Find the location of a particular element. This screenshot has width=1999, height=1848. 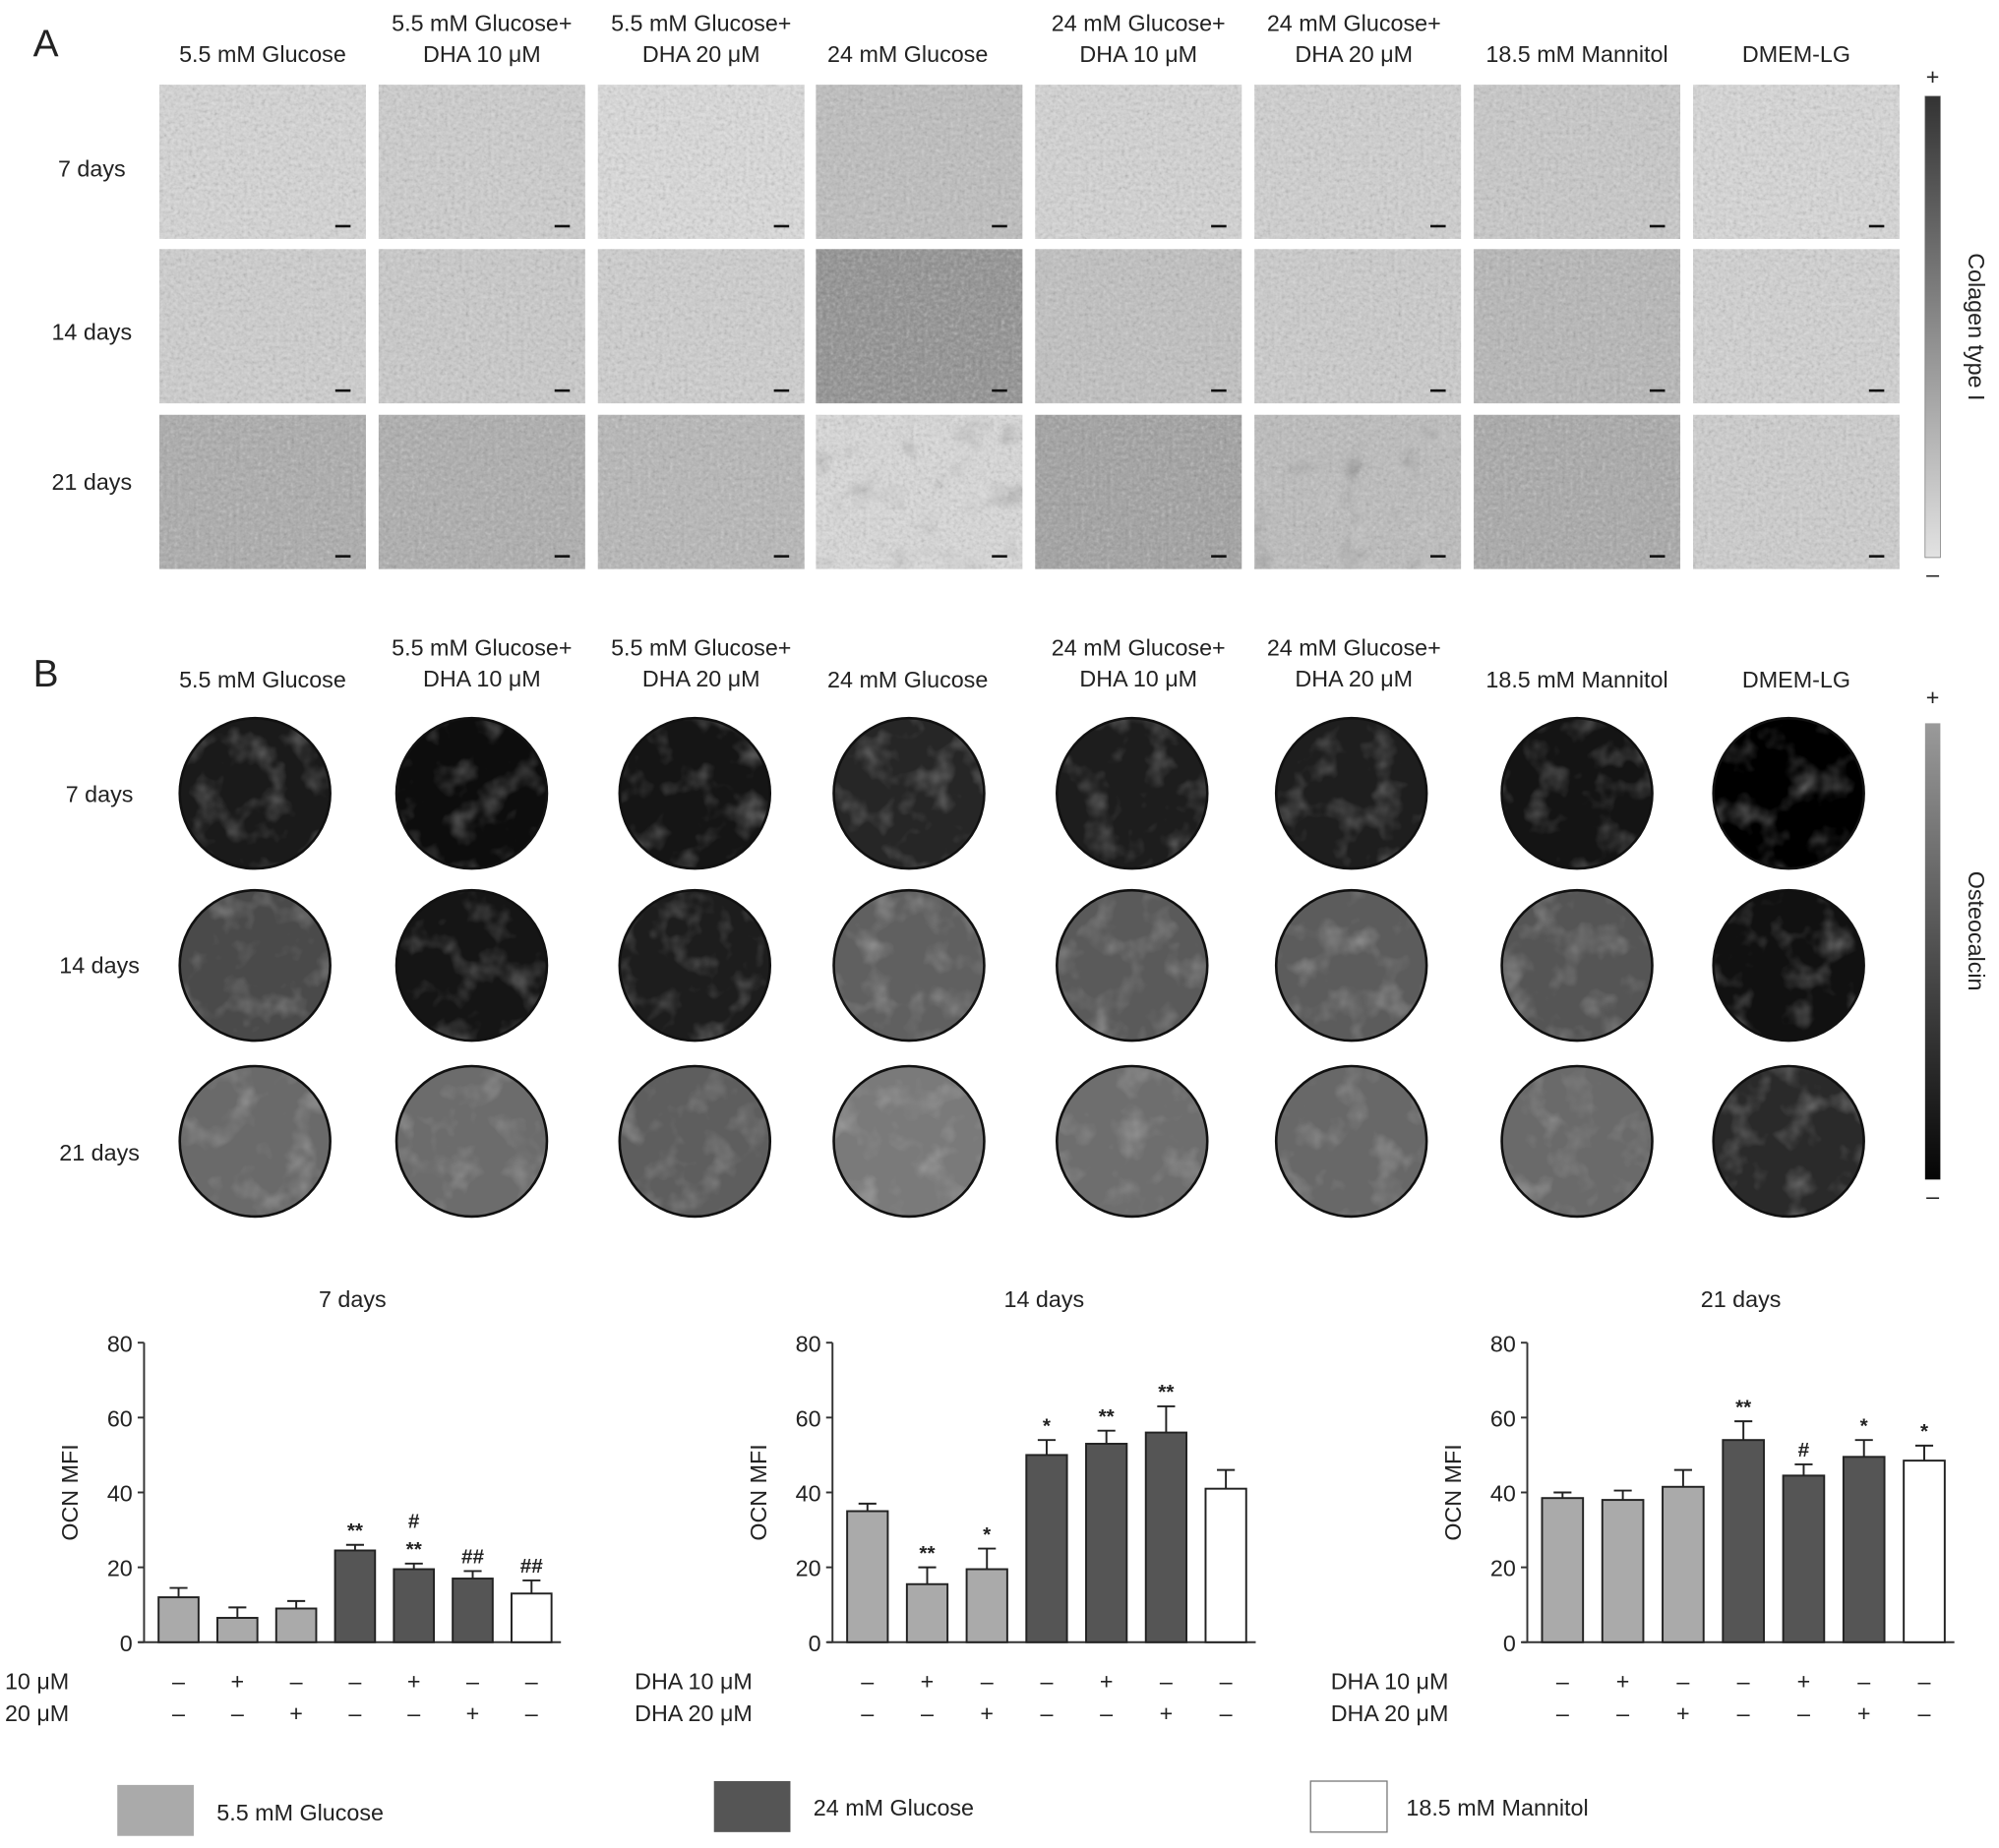

column-header: 5.5 mM Glucose+ is located at coordinates (701, 23).